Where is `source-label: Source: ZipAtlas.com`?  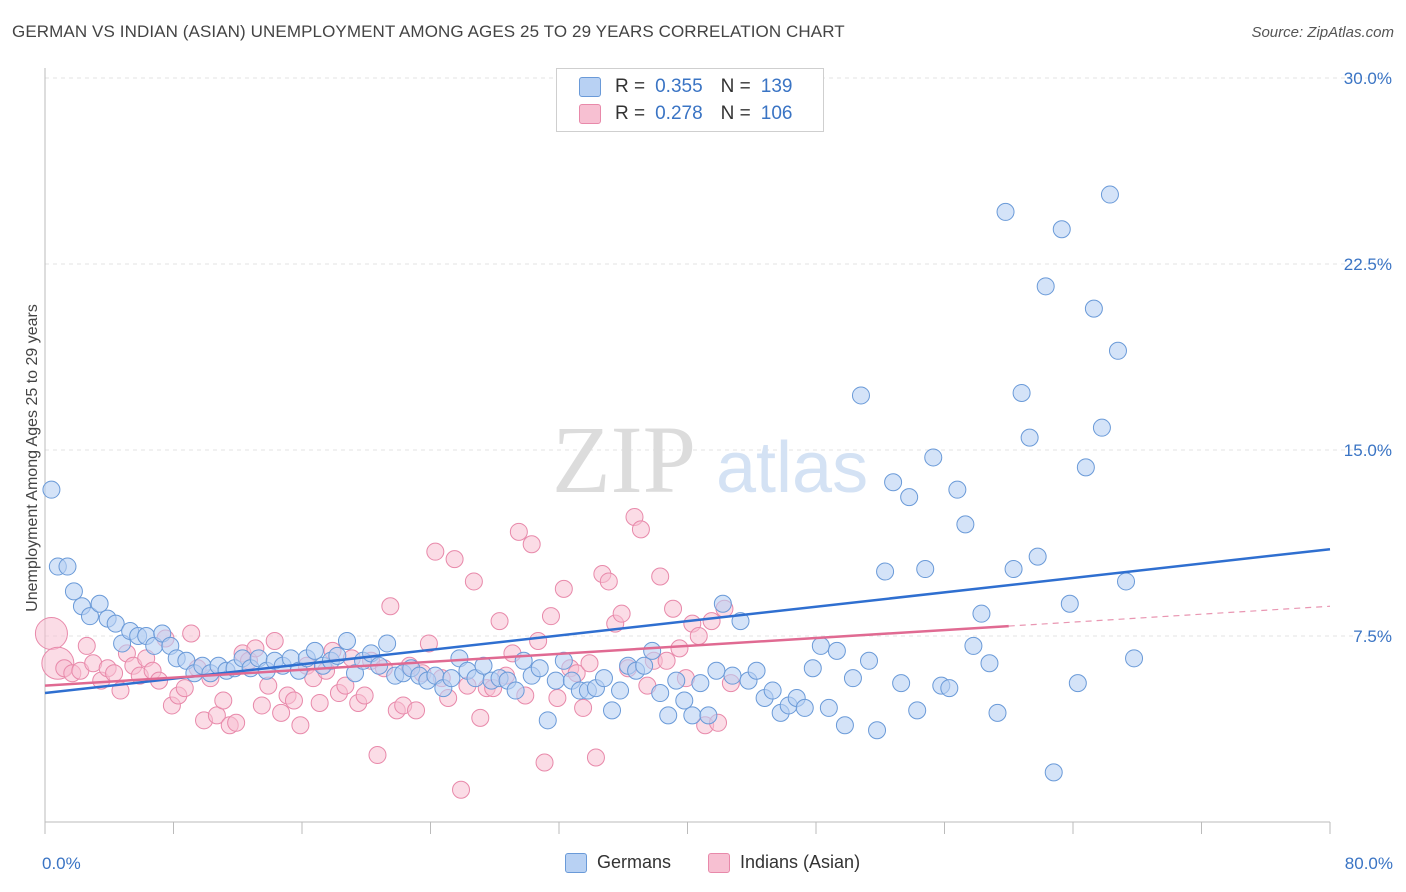
source-label: Source: ZipAtlas.com is located at coordinates (1322, 32).